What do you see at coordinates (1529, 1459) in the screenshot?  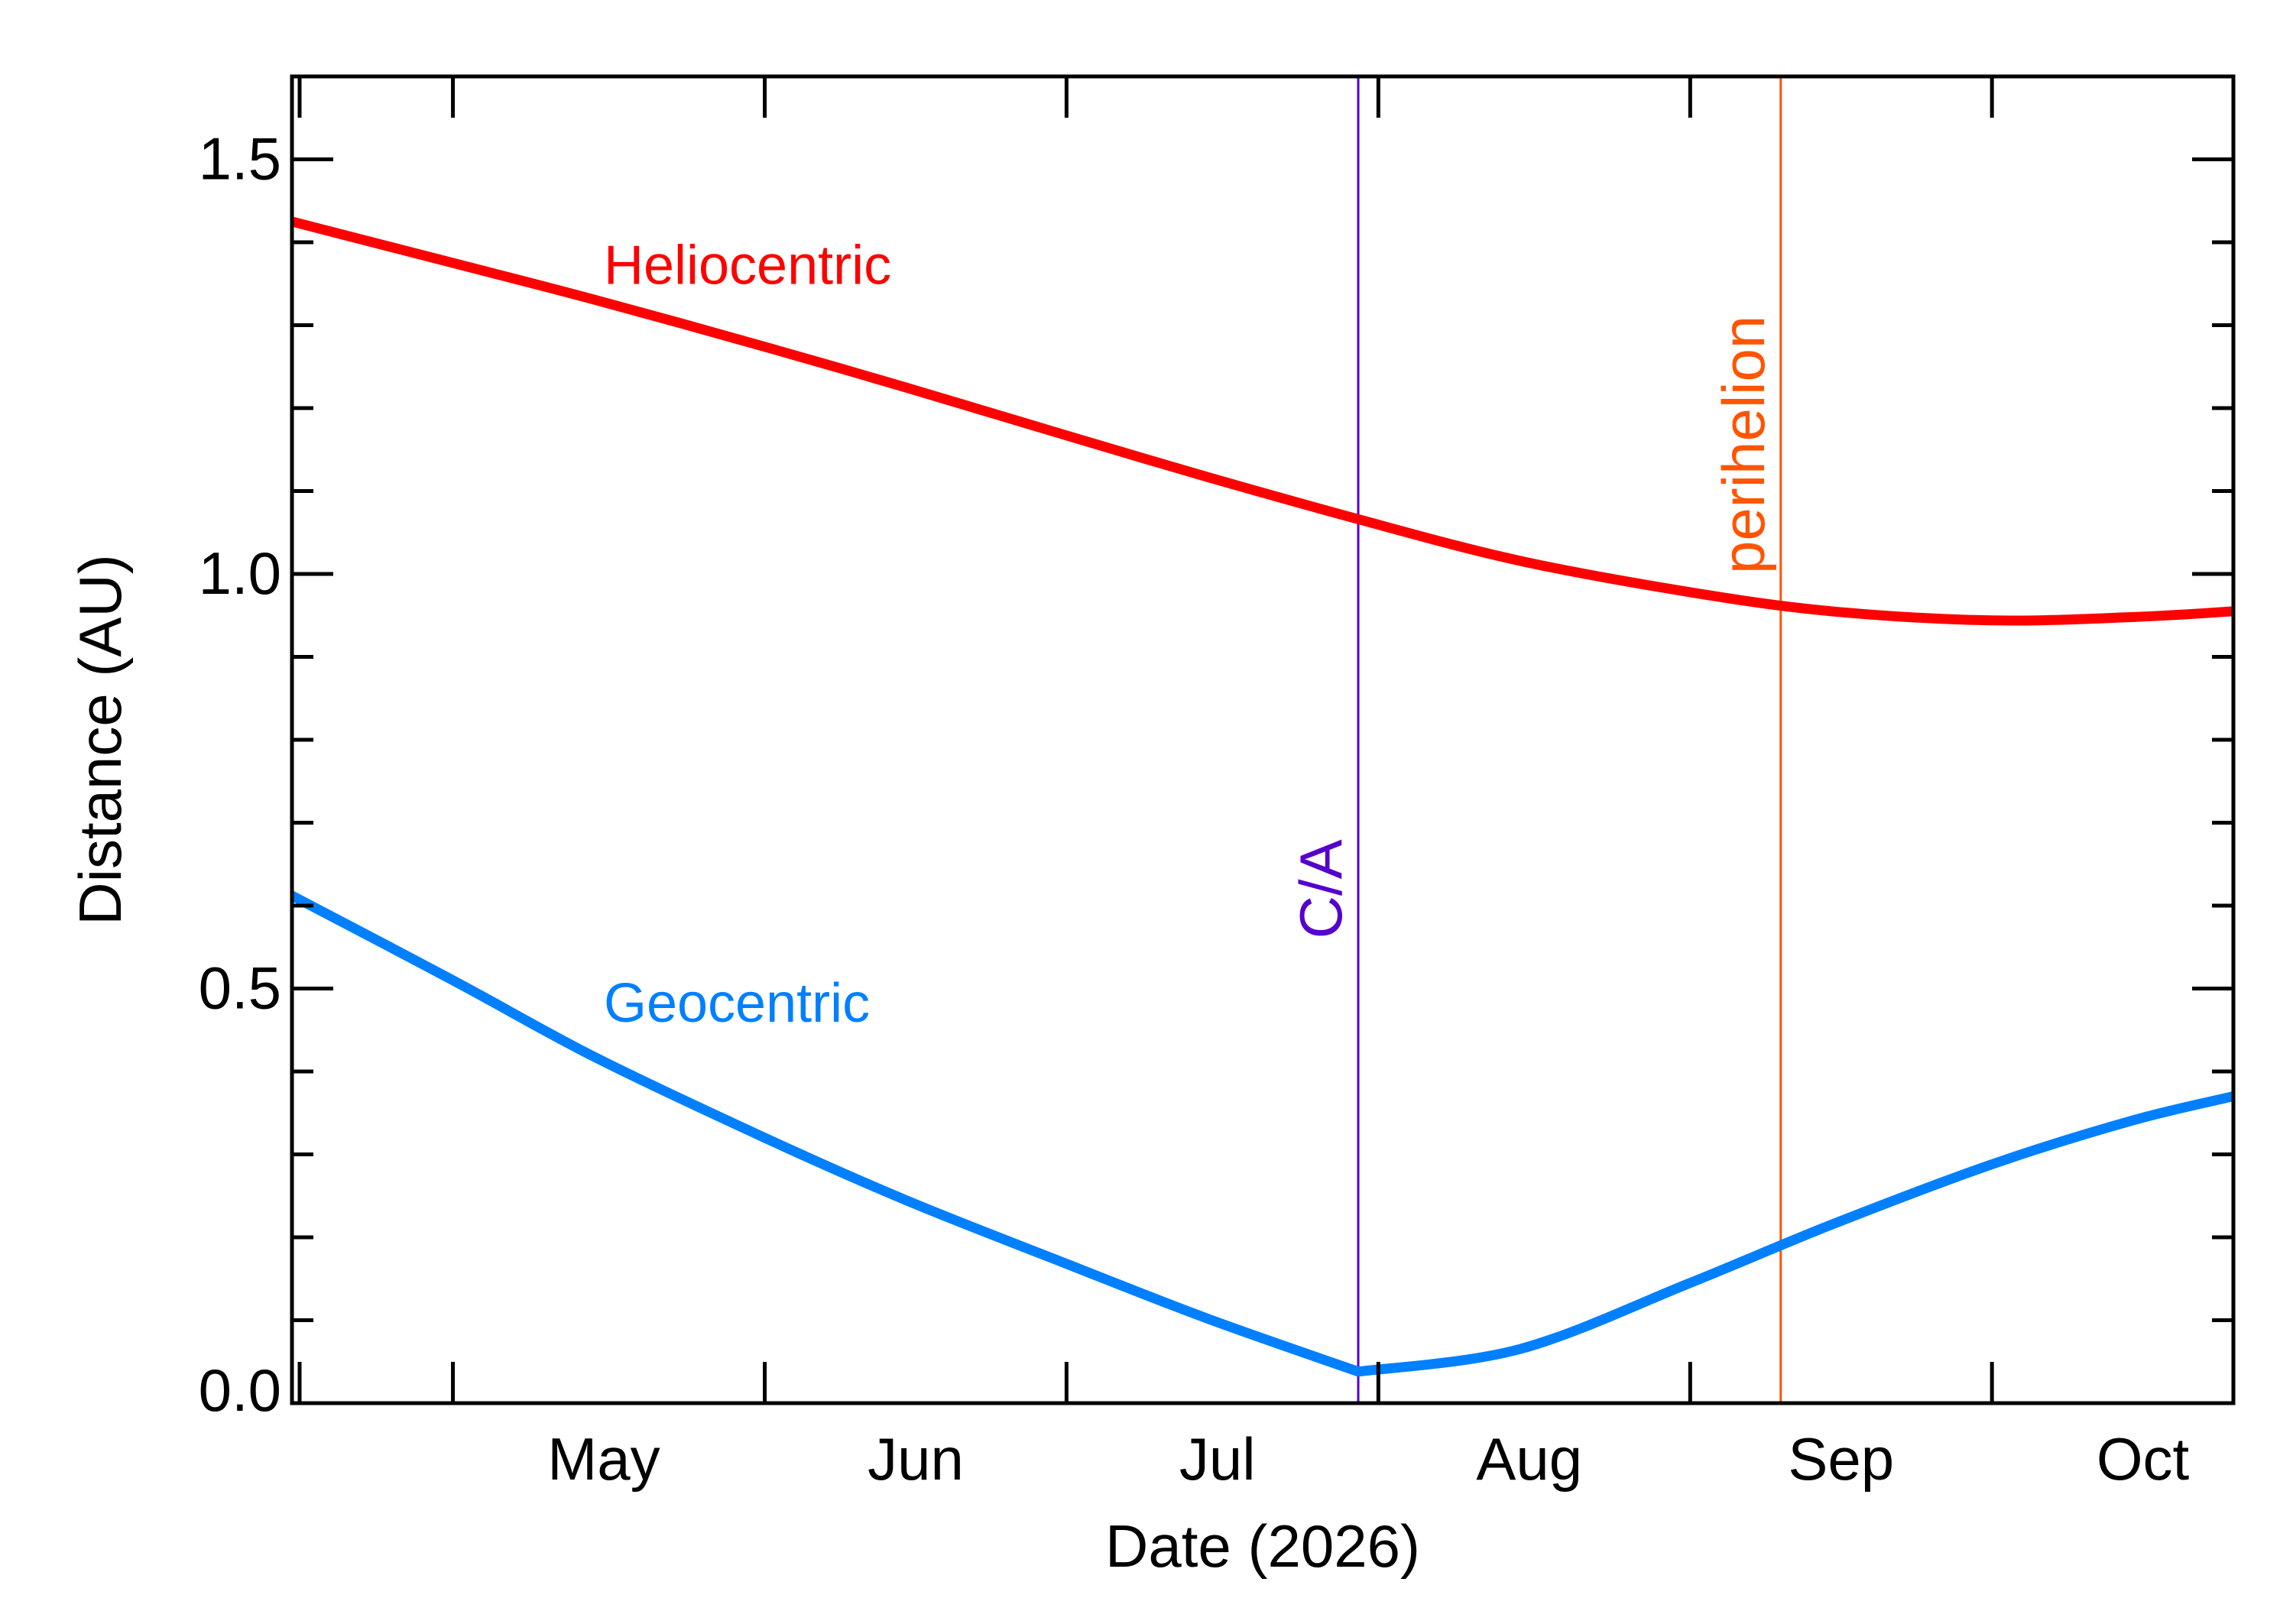 I see `x-tick-label: Aug` at bounding box center [1529, 1459].